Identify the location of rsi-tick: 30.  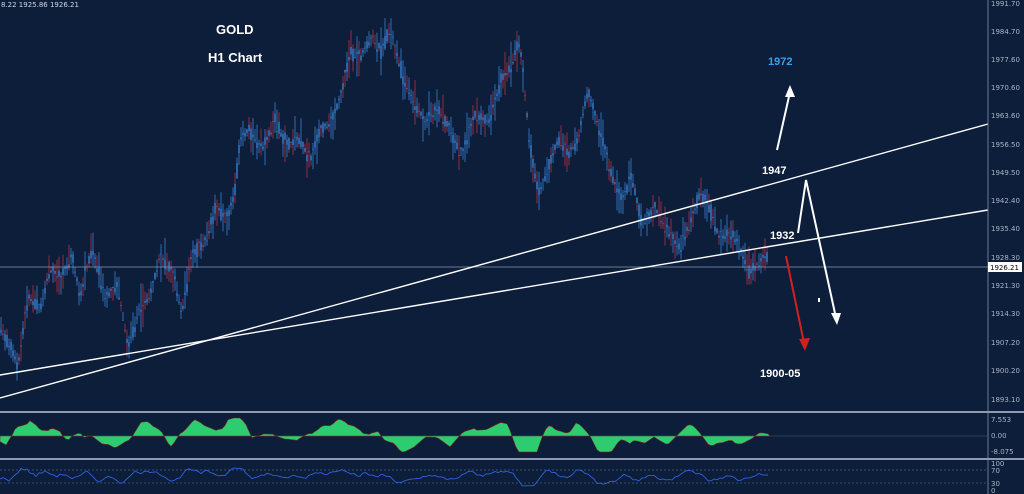
(995, 484).